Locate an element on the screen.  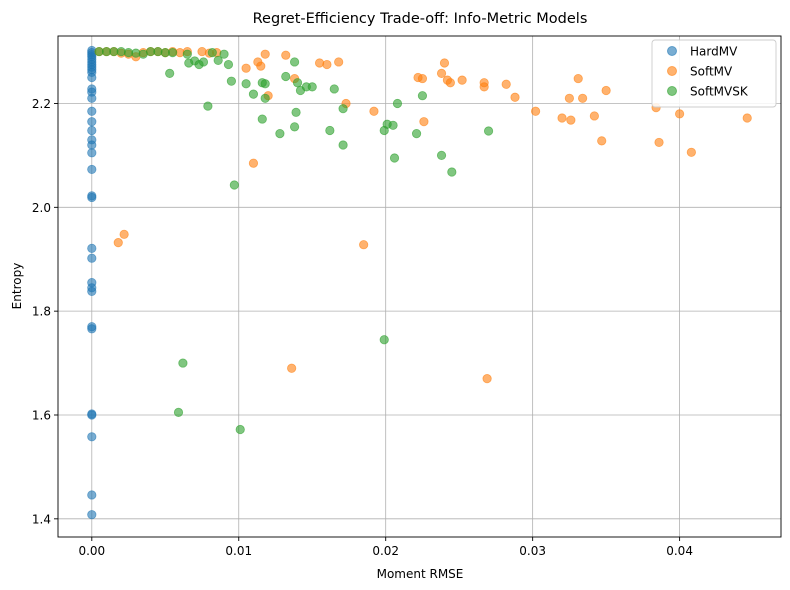
x-axis-label: Moment RMSE is located at coordinates (420, 574).